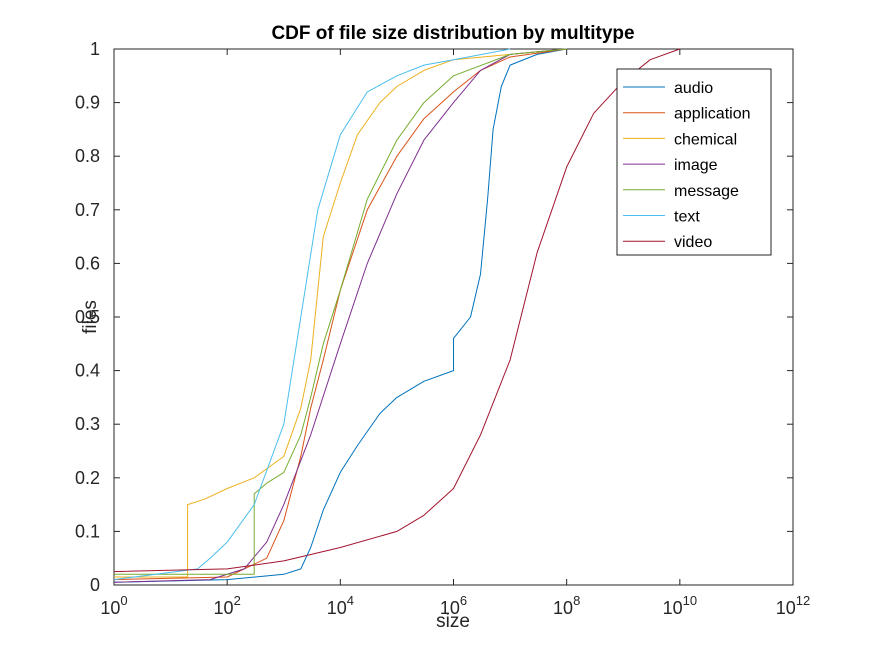  Describe the element at coordinates (693, 242) in the screenshot. I see `legend-label-video: video` at that location.